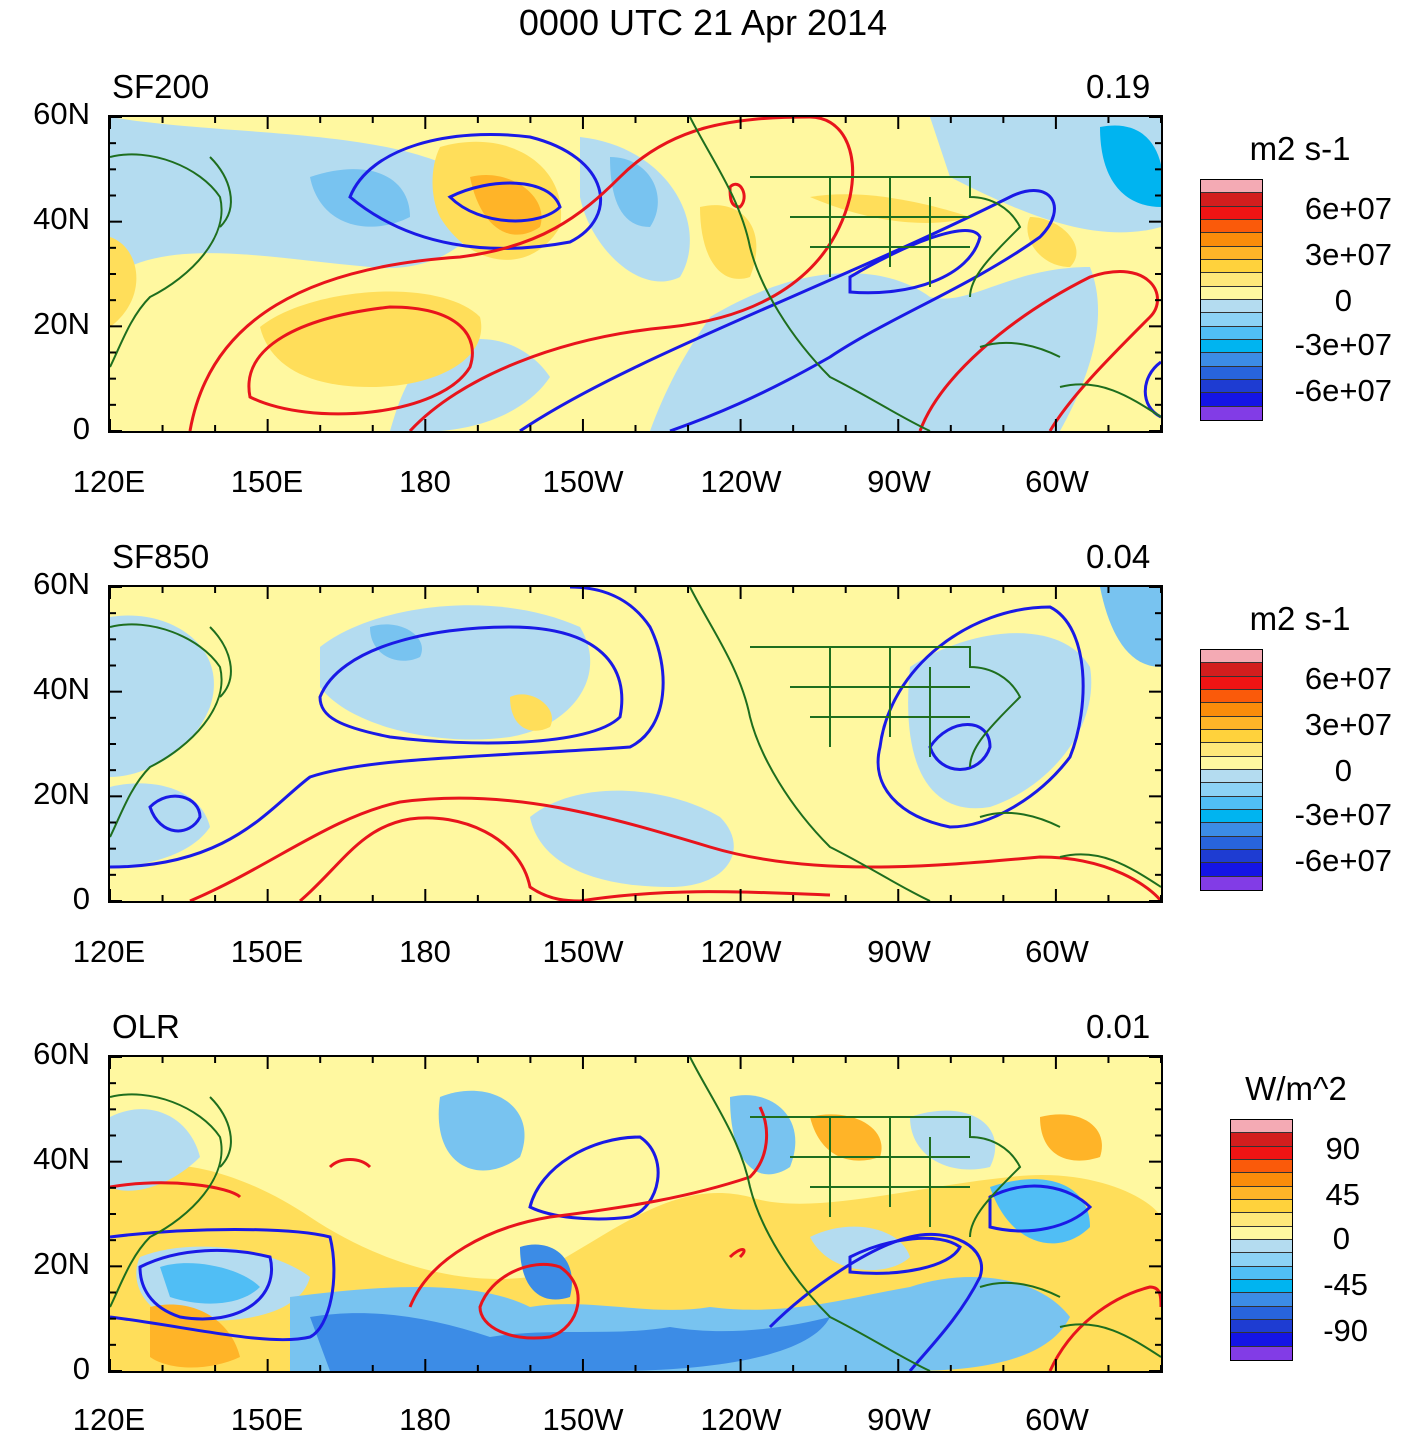 The height and width of the screenshot is (1443, 1406). What do you see at coordinates (1343, 344) in the screenshot?
I see `colorbar-label: -3e+07` at bounding box center [1343, 344].